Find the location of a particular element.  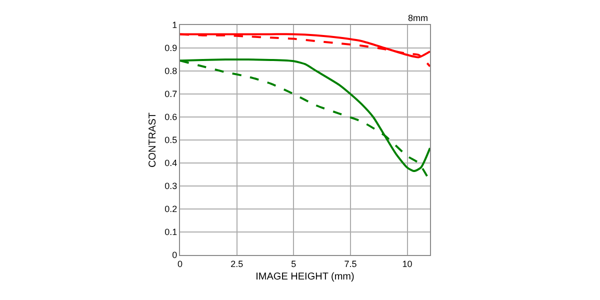

x-tick-label: 5 is located at coordinates (293, 263).